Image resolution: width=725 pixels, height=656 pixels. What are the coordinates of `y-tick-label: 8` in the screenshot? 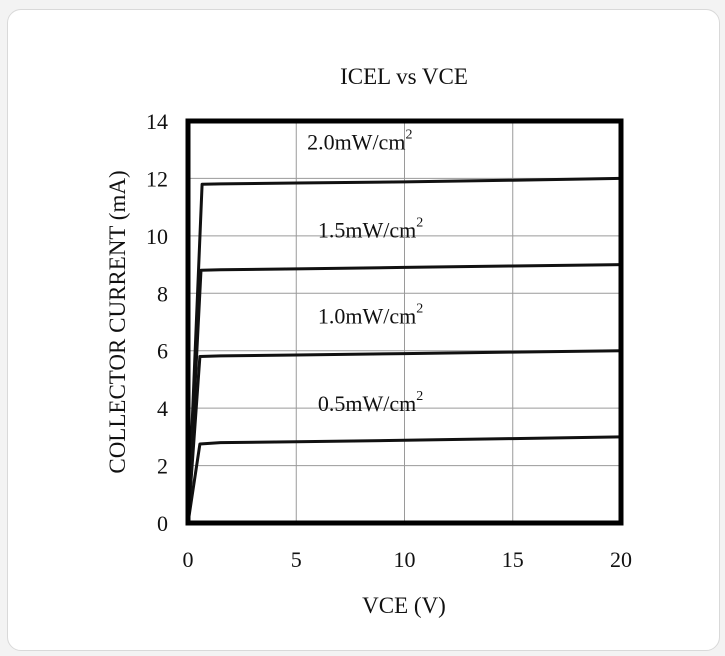 It's located at (162, 293).